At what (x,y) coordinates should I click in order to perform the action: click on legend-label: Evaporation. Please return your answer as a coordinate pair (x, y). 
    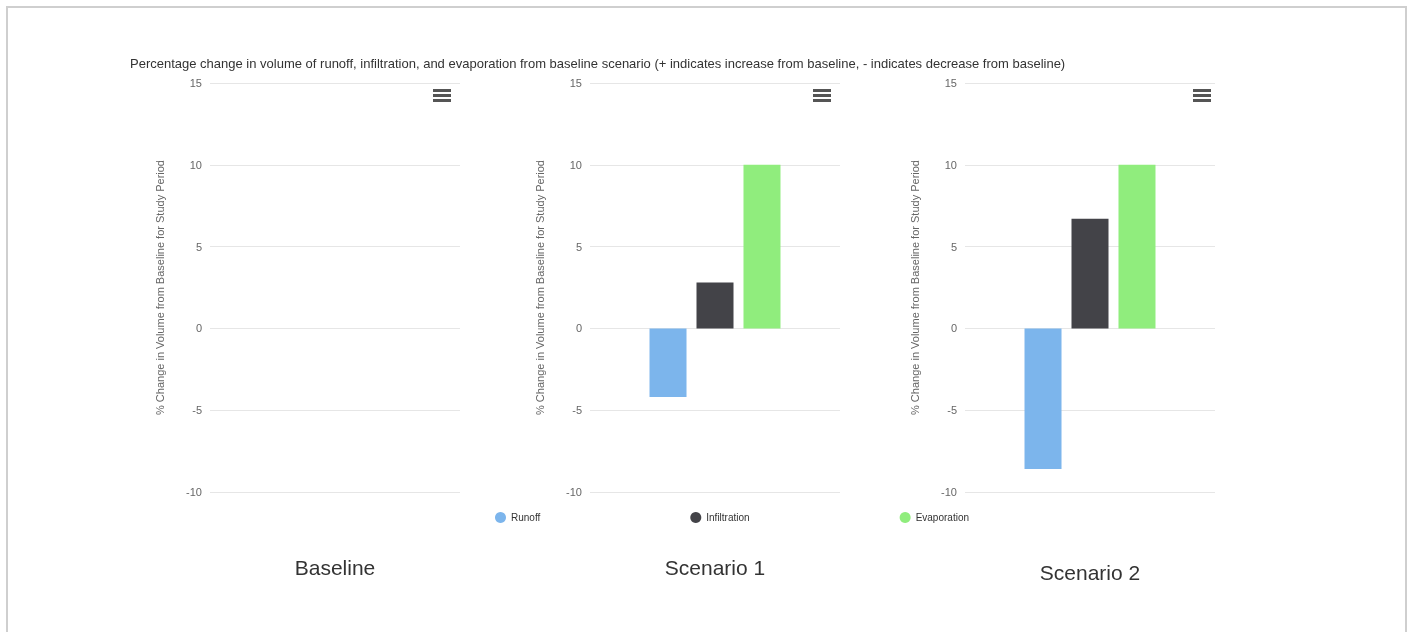
    Looking at the image, I should click on (942, 517).